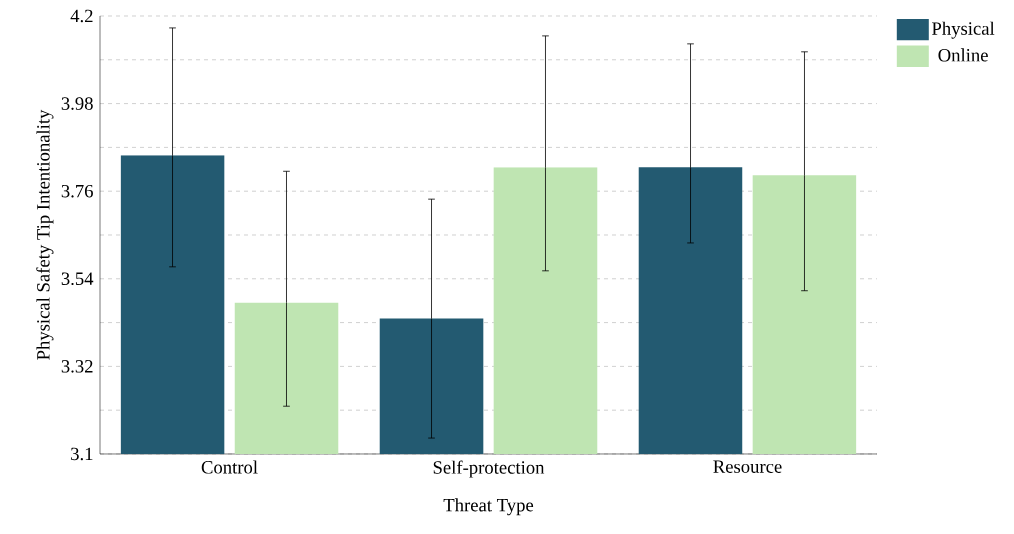 The image size is (1014, 534). Describe the element at coordinates (747, 466) in the screenshot. I see `x-tick-label: Resource` at that location.